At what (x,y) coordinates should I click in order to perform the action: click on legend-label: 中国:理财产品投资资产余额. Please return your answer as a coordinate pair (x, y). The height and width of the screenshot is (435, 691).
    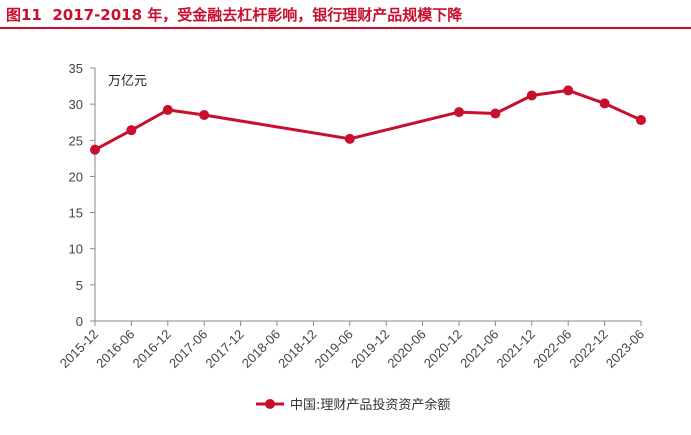
    Looking at the image, I should click on (370, 405).